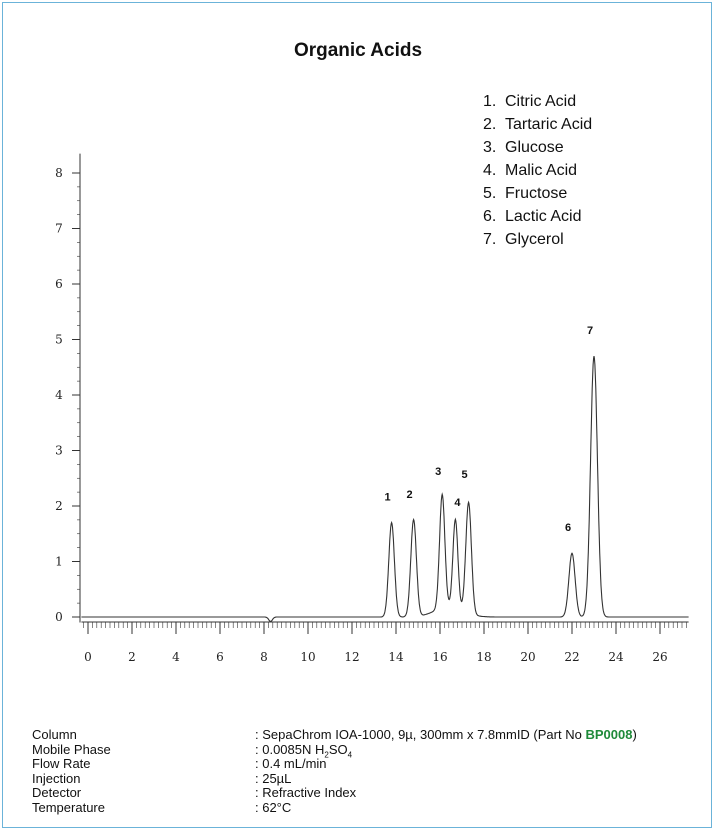 The width and height of the screenshot is (716, 832). What do you see at coordinates (616, 657) in the screenshot?
I see `x-tick-label: 24` at bounding box center [616, 657].